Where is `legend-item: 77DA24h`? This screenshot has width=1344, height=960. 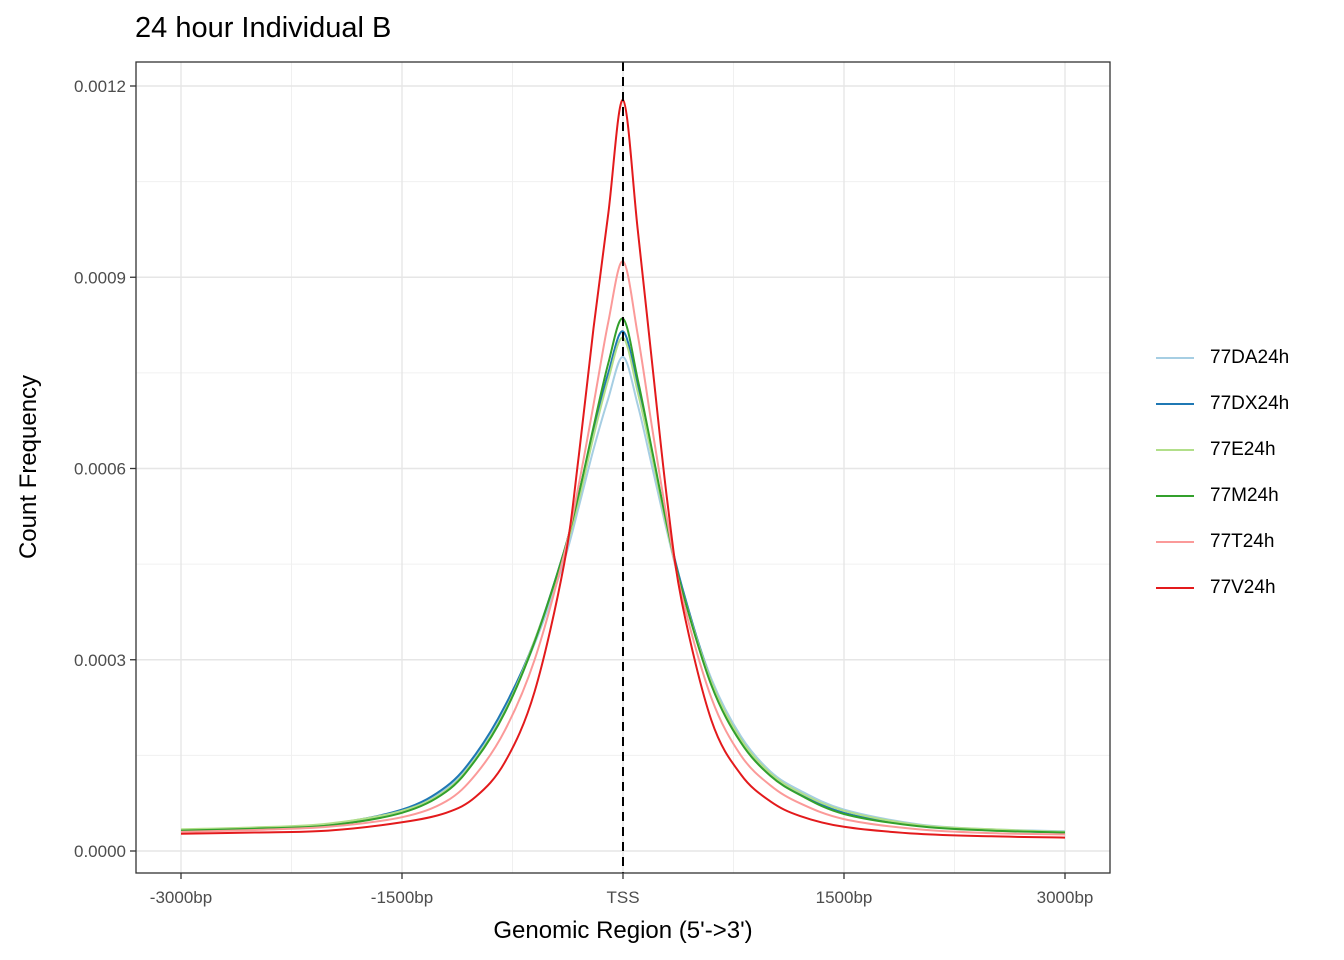 legend-item: 77DA24h is located at coordinates (1222, 358).